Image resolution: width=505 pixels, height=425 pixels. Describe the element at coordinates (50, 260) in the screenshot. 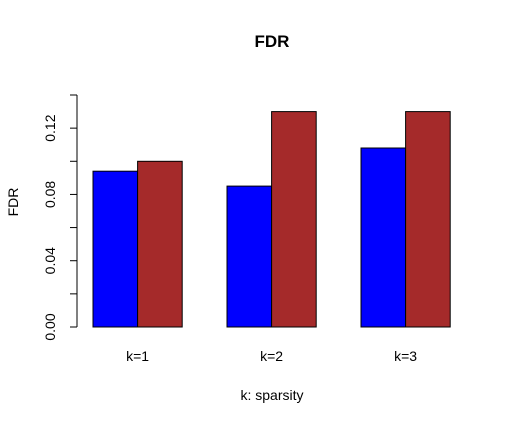

I see `y-tick-label: 0.04` at that location.